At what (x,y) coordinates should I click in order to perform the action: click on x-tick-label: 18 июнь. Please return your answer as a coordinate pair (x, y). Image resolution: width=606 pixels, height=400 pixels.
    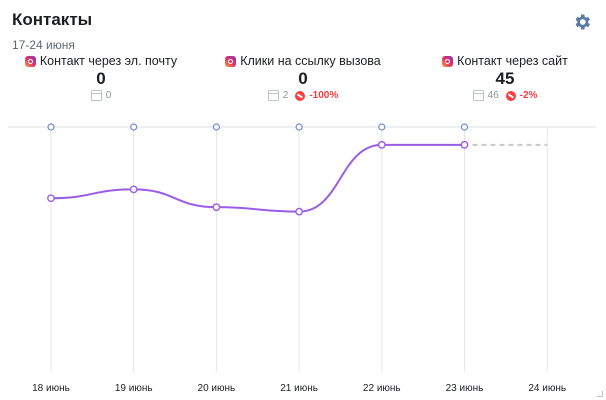
    Looking at the image, I should click on (51, 388).